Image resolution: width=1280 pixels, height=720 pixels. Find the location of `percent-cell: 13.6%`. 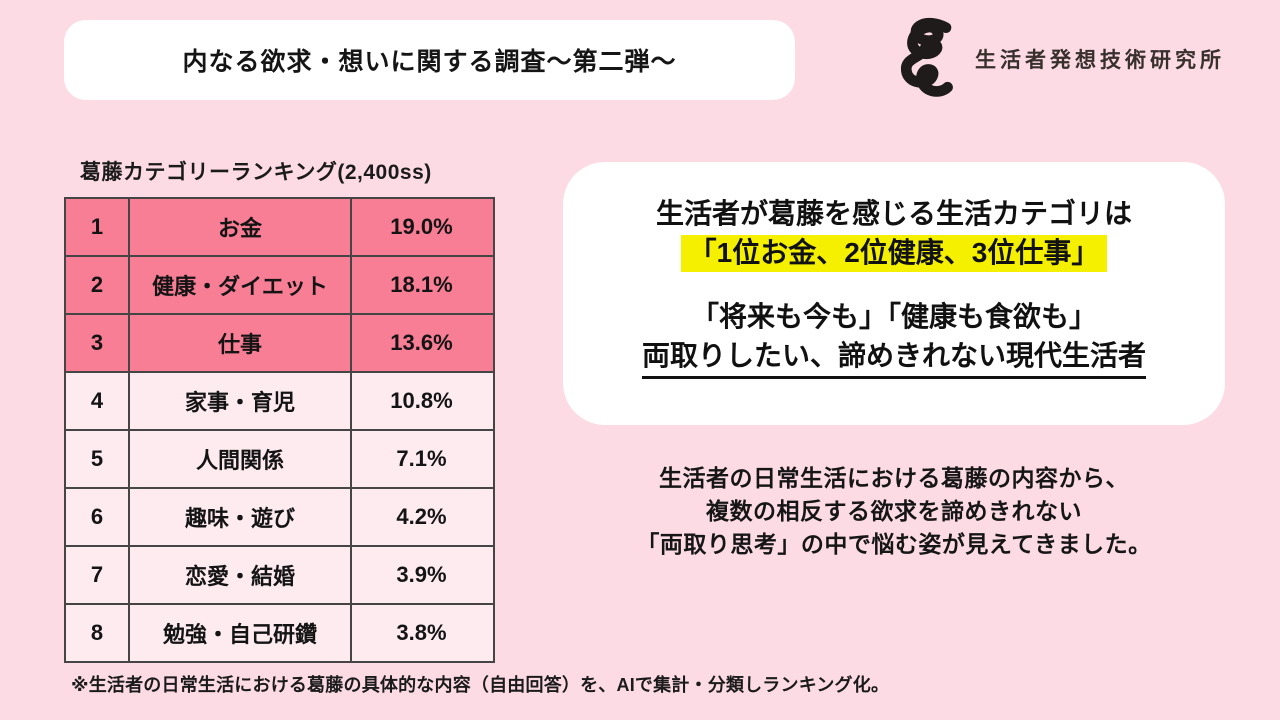

percent-cell: 13.6% is located at coordinates (421, 342).